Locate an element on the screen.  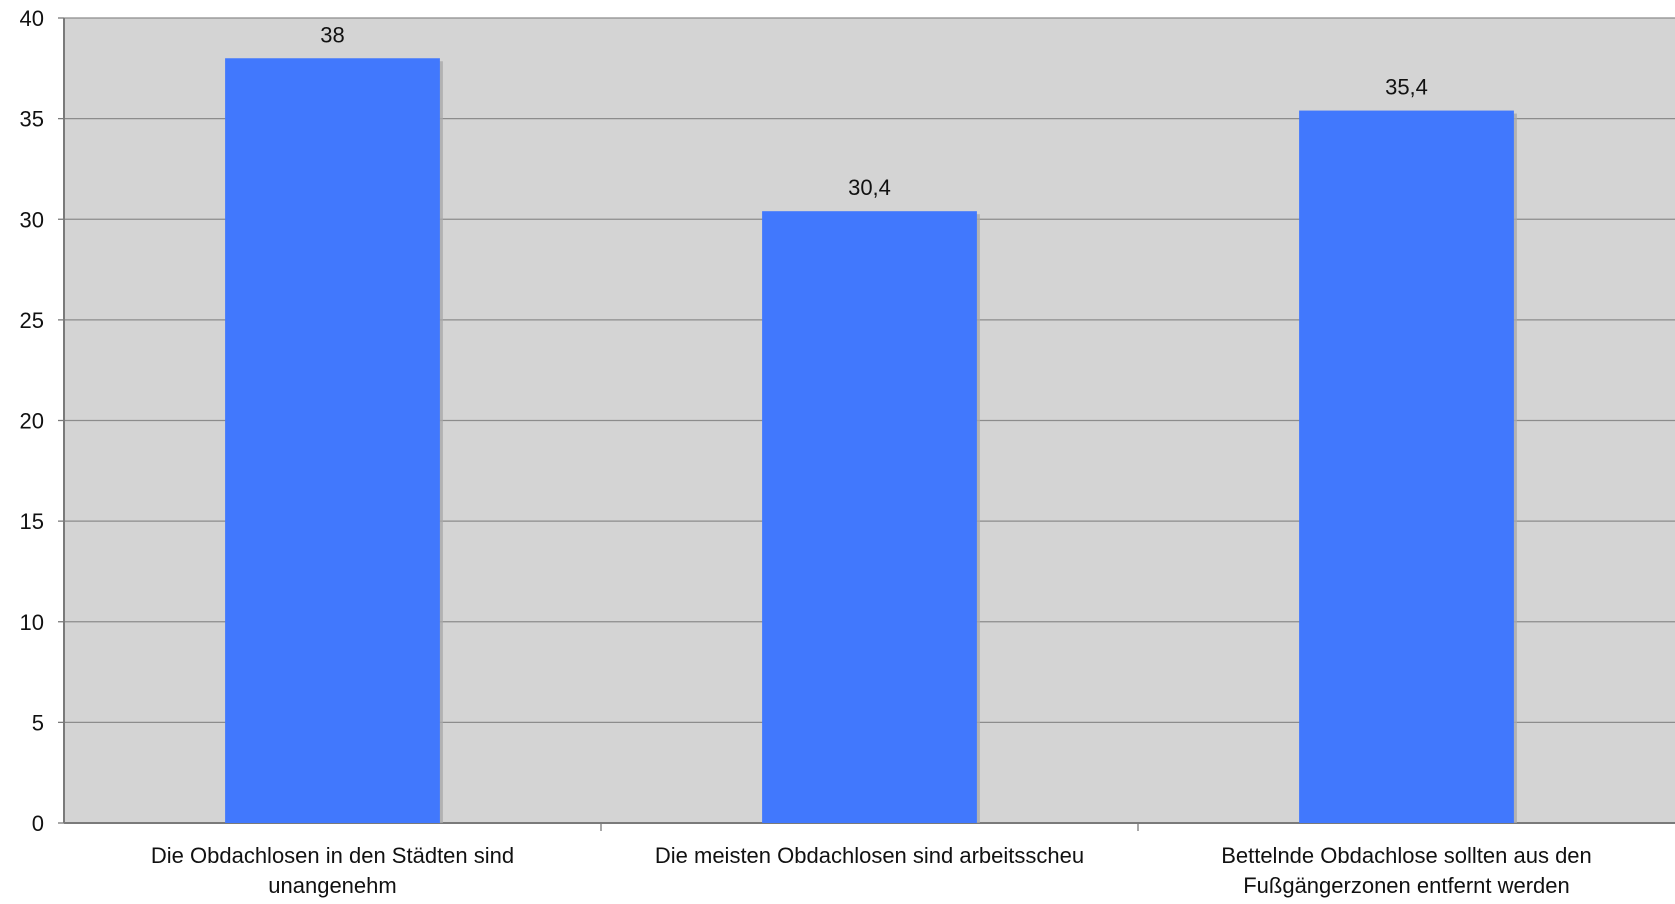
y-tick-label: 0 is located at coordinates (38, 823).